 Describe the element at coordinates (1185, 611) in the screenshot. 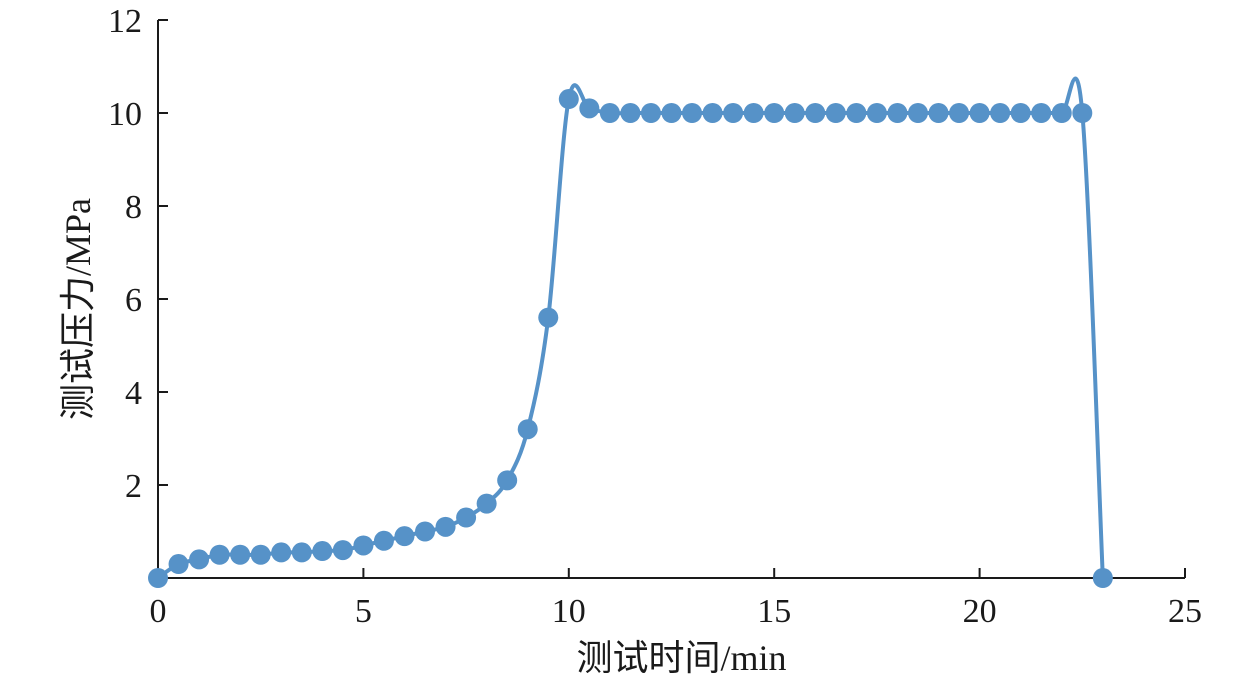

I see `x-tick-label: 25` at that location.